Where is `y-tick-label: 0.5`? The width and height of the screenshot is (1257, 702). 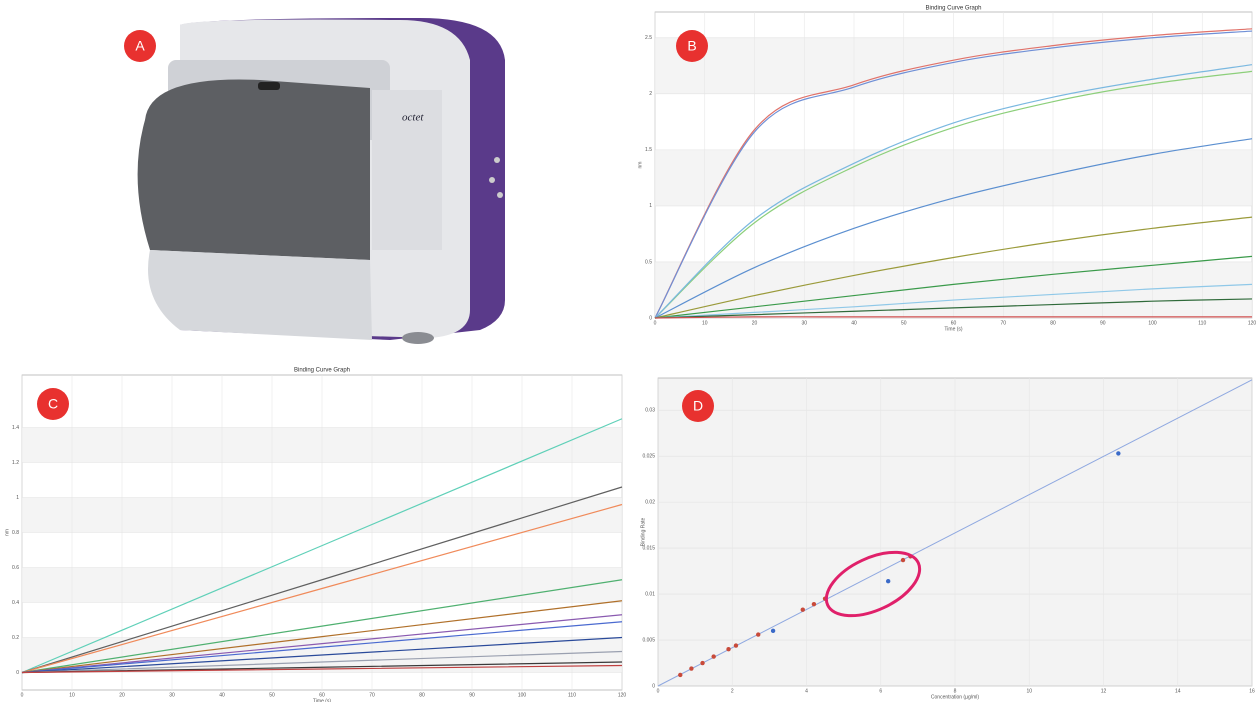
y-tick-label: 0.5 is located at coordinates (648, 262).